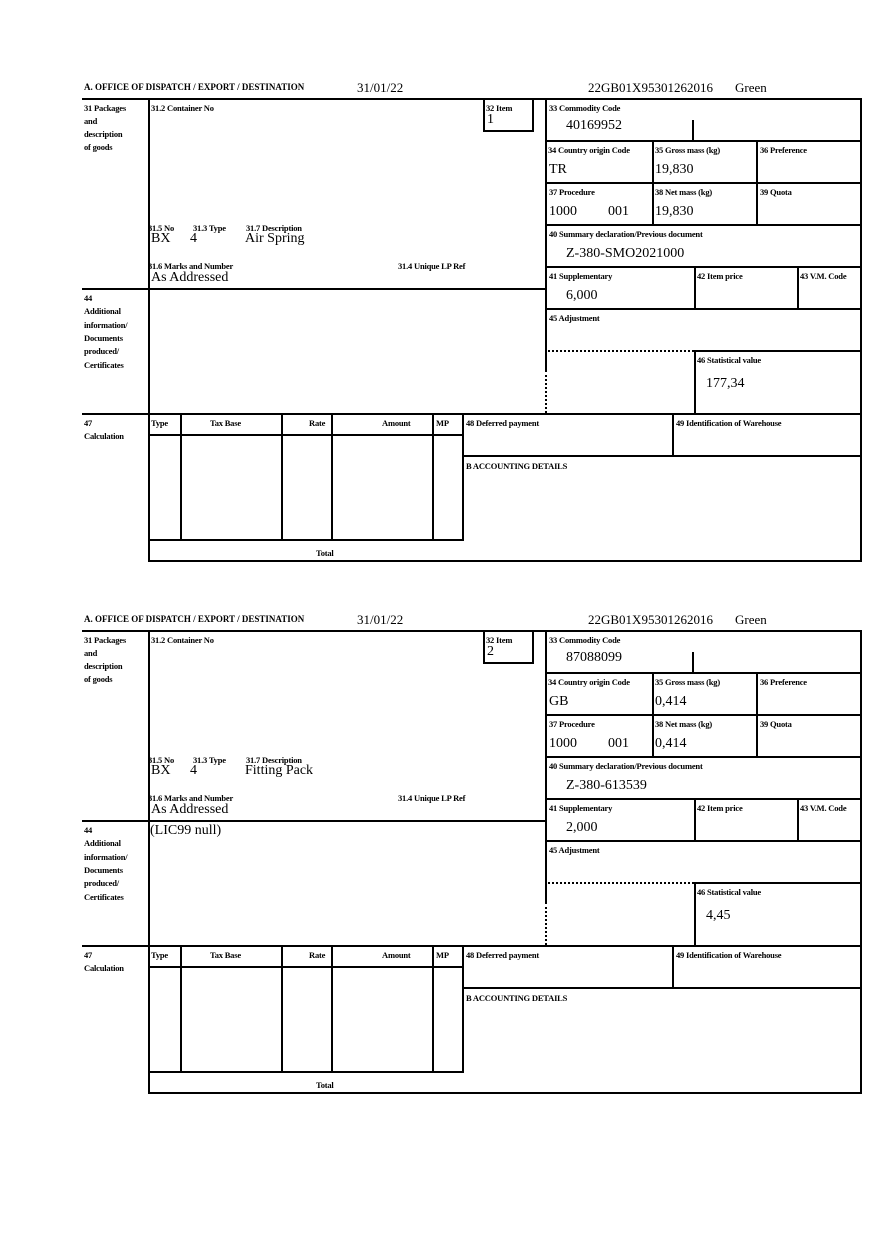  Describe the element at coordinates (729, 892) in the screenshot. I see `statistical-value-label: 46 Statistical value` at that location.